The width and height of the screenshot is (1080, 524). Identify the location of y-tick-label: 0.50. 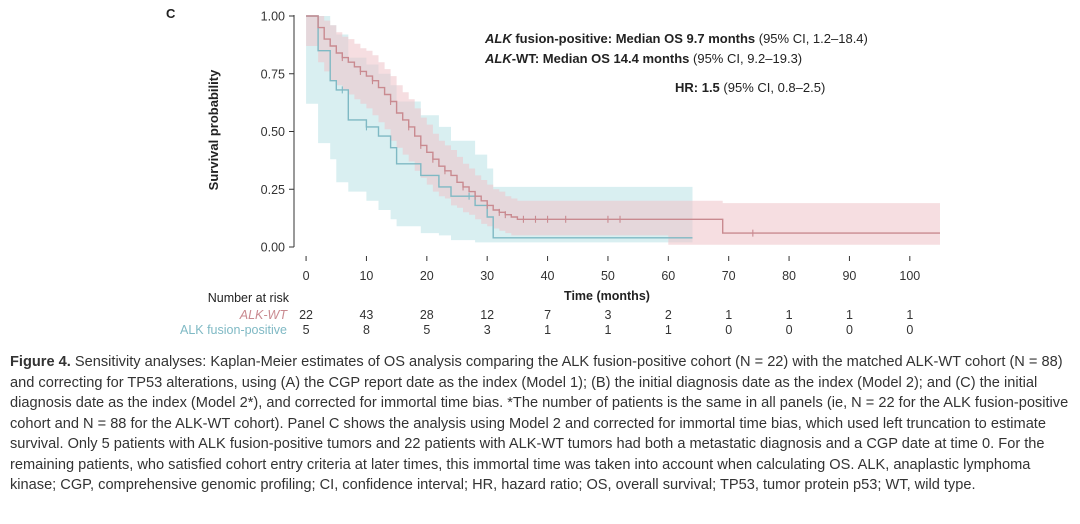
(273, 132).